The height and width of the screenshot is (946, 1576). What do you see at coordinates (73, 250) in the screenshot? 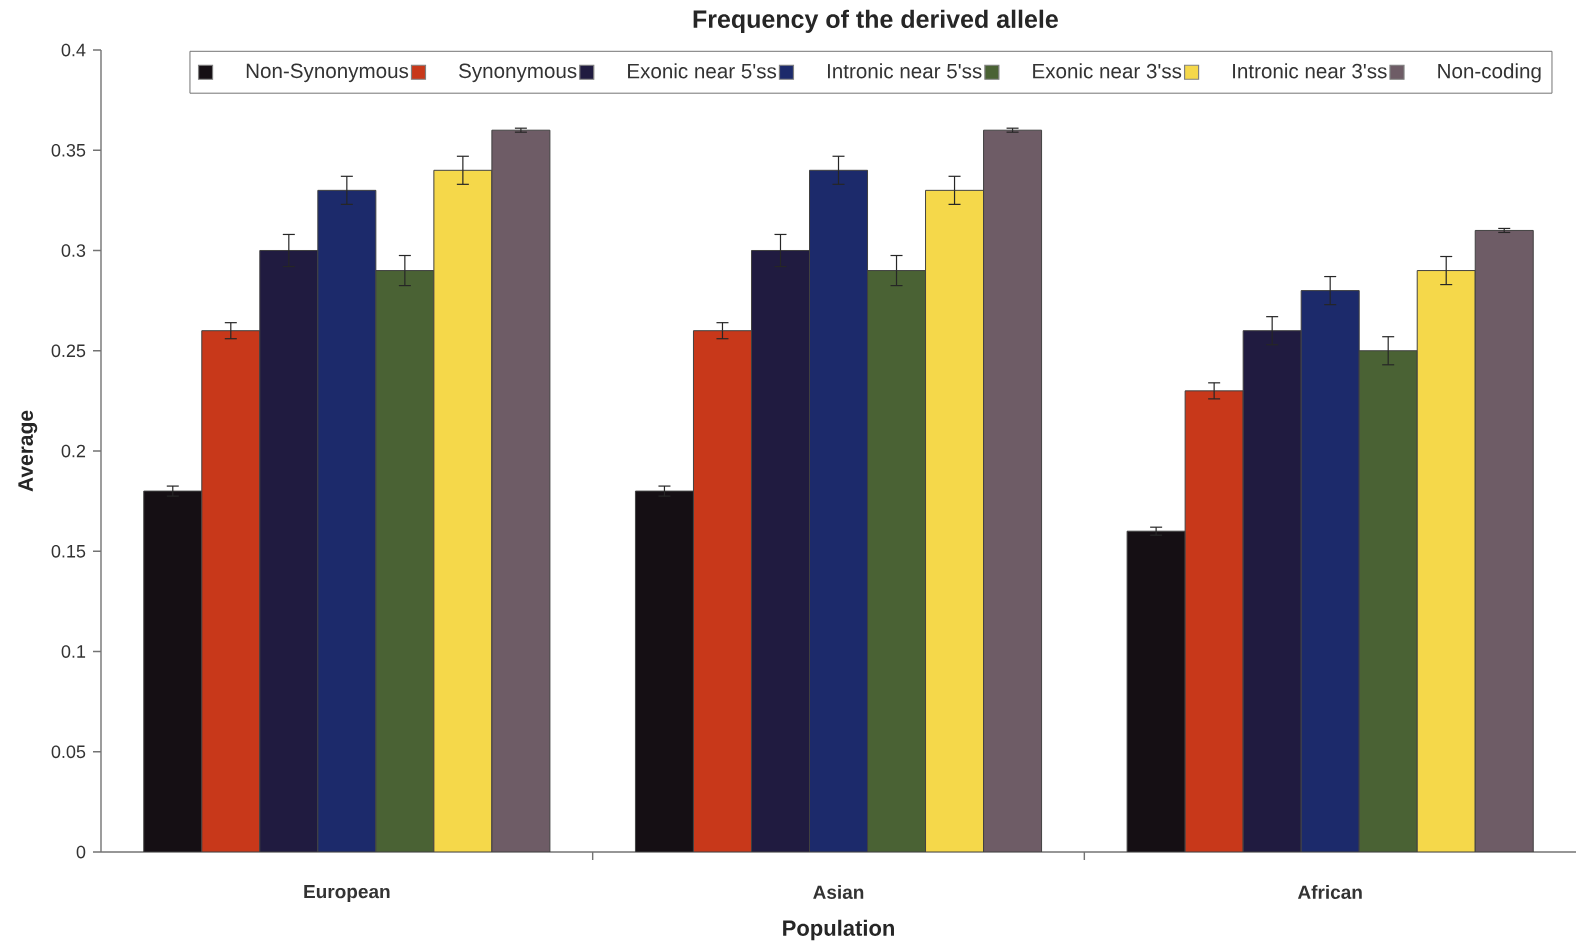
I see `y-tick-label: 0.3` at bounding box center [73, 250].